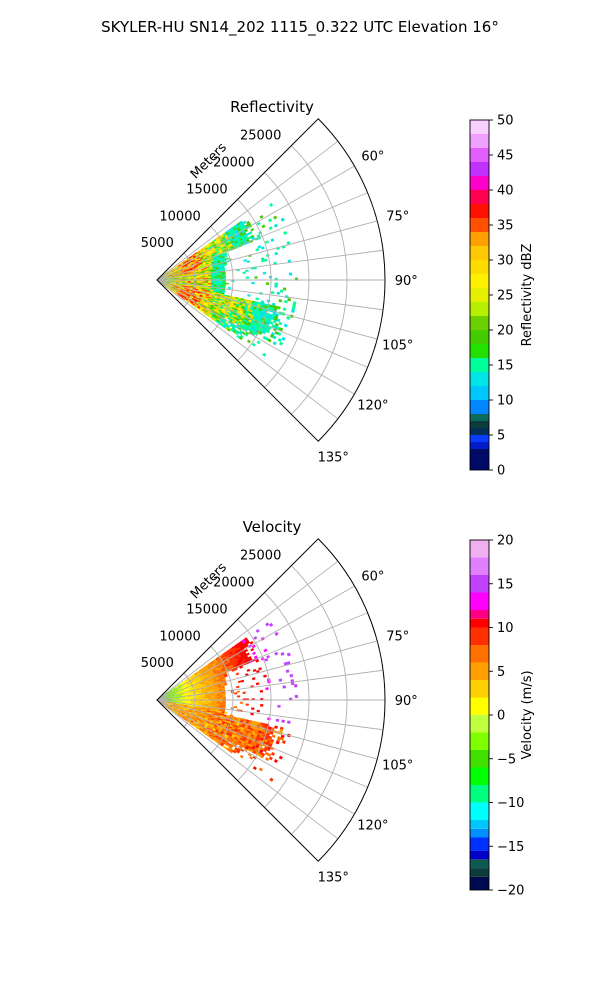 This screenshot has width=600, height=1004. I want to click on azimuth-tick-label: 135°, so click(333, 877).